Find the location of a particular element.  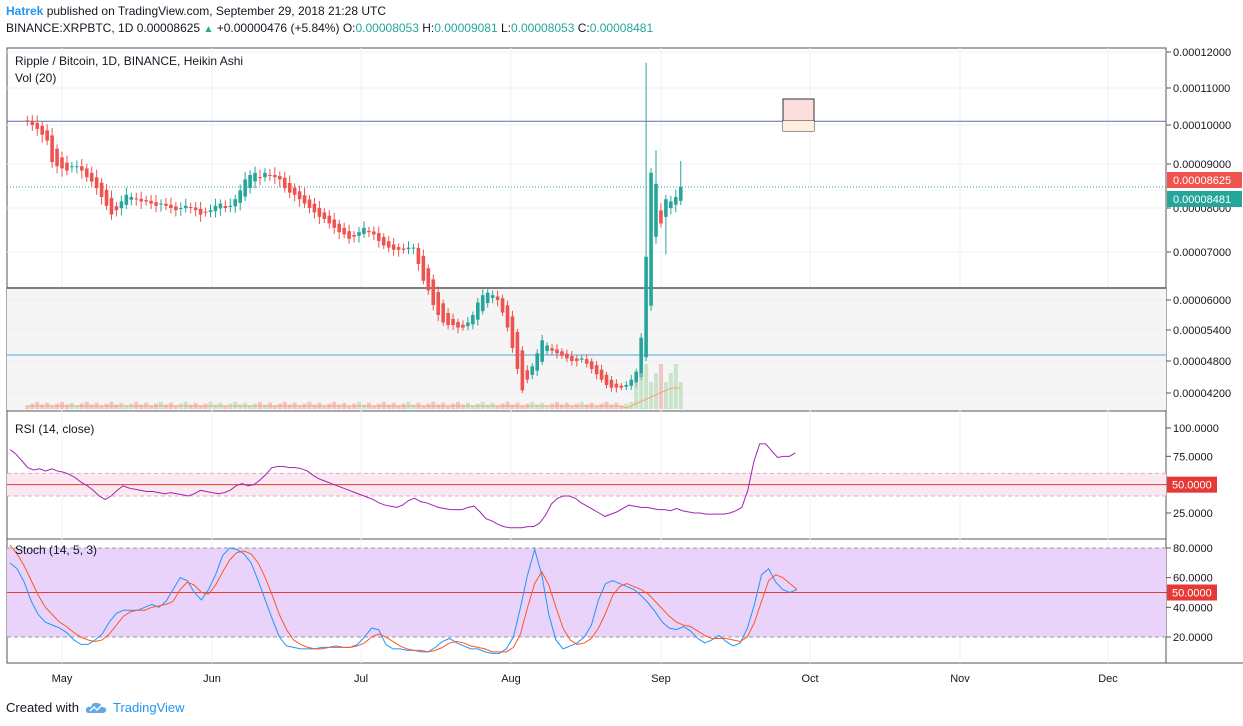

last-price-badge is located at coordinates (1204, 180).